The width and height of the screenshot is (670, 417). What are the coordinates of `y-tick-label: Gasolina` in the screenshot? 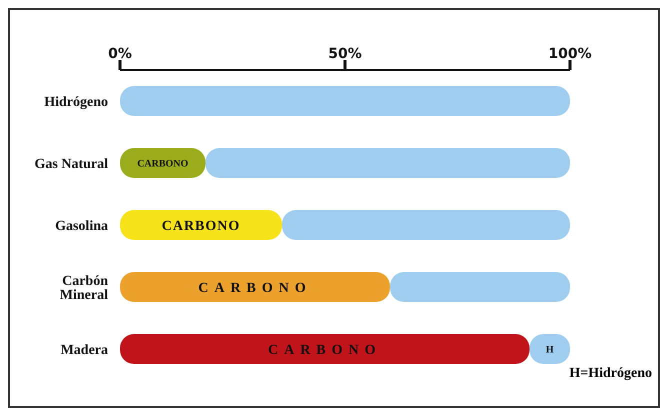 It's located at (81, 226).